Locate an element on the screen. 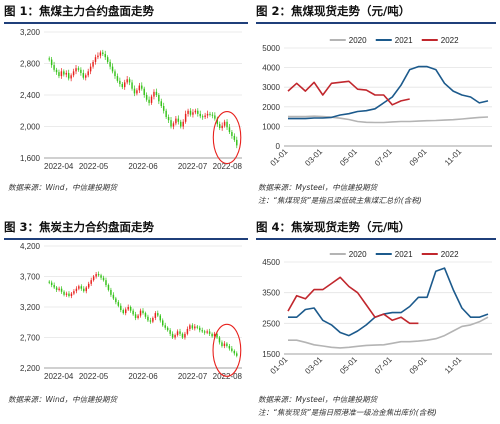 The image size is (500, 424). x-tick-label: 2022-07 is located at coordinates (193, 376).